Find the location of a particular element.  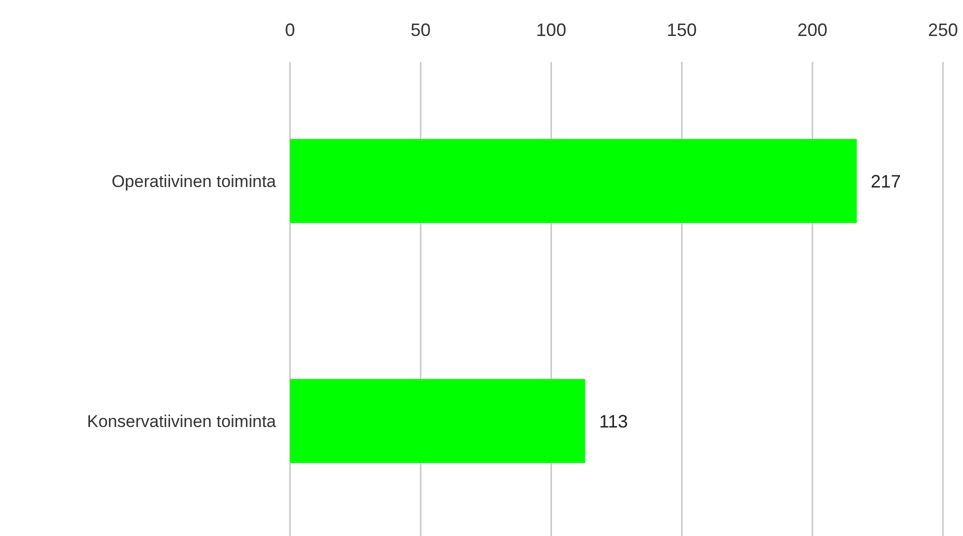

x-tick-label: 250 is located at coordinates (943, 30).